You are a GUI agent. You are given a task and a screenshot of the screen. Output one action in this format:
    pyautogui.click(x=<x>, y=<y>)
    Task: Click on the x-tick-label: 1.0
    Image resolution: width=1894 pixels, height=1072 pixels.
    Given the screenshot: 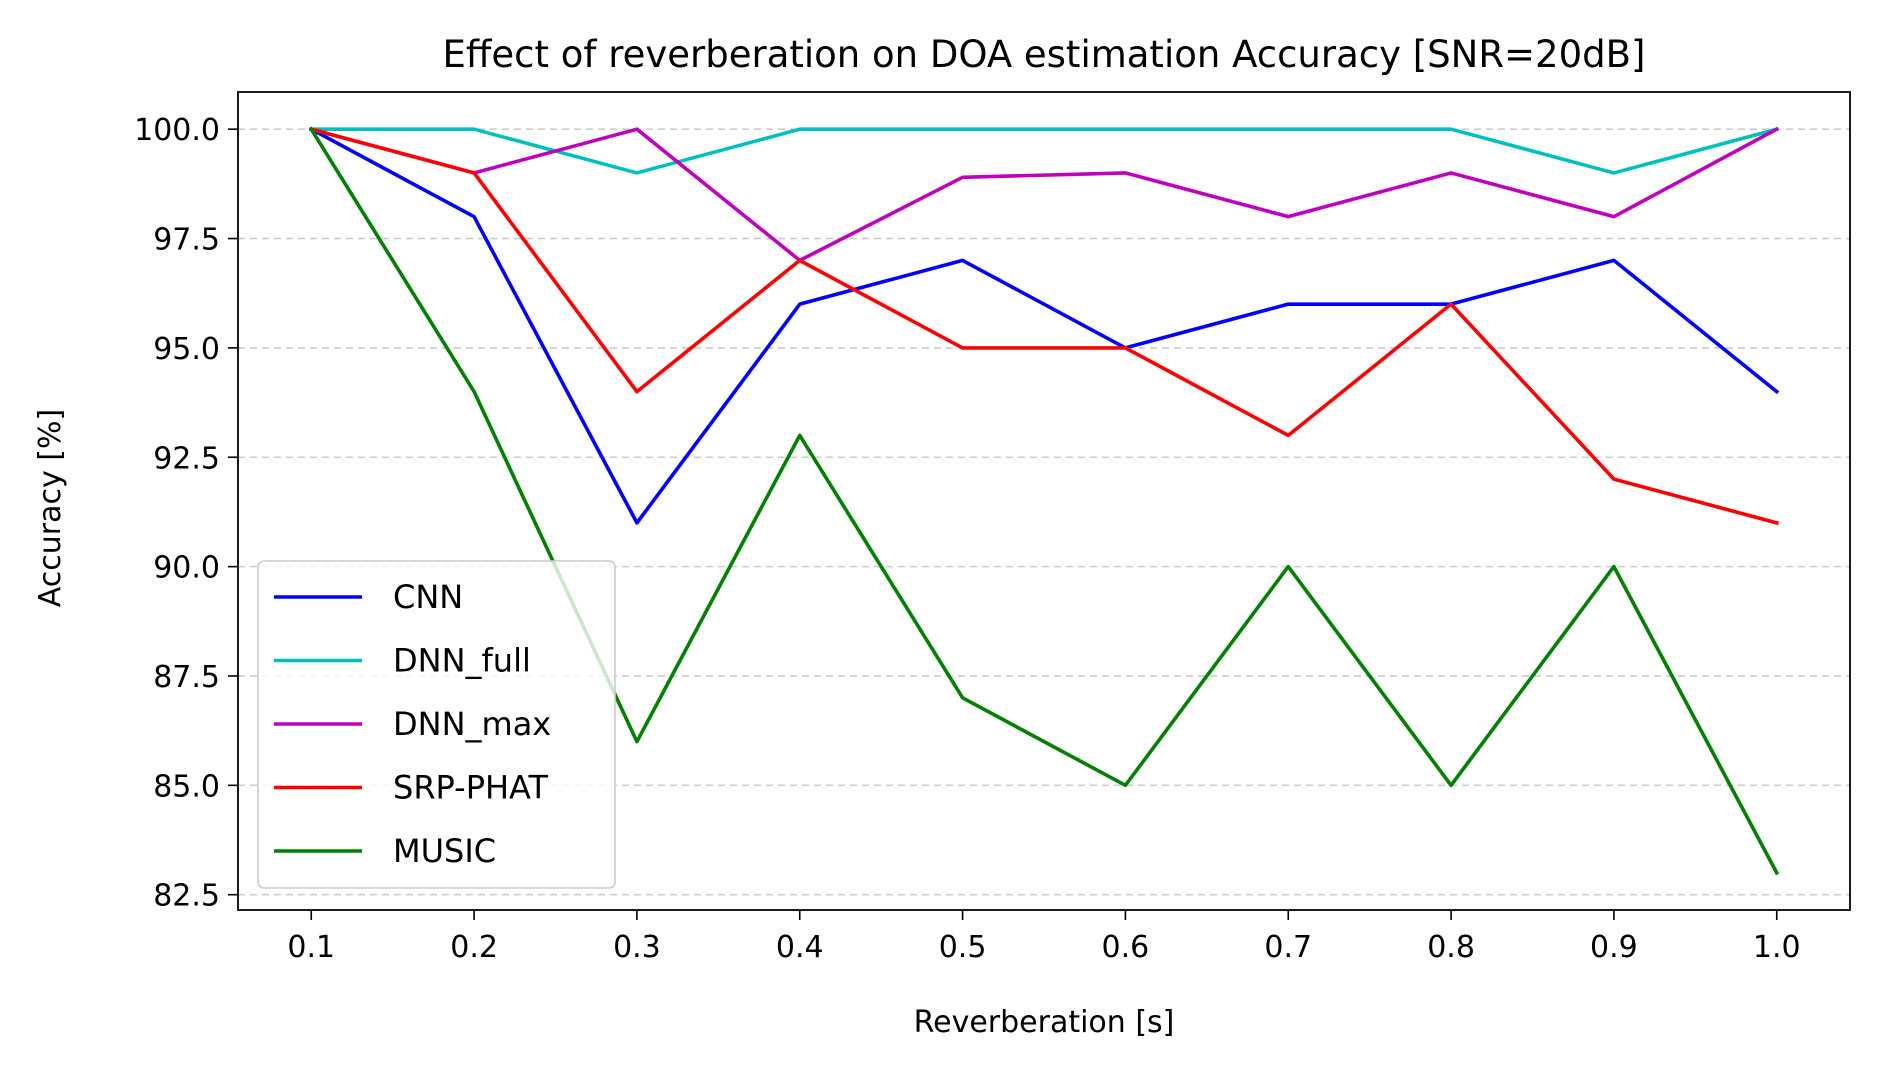 What is the action you would take?
    pyautogui.click(x=1777, y=947)
    